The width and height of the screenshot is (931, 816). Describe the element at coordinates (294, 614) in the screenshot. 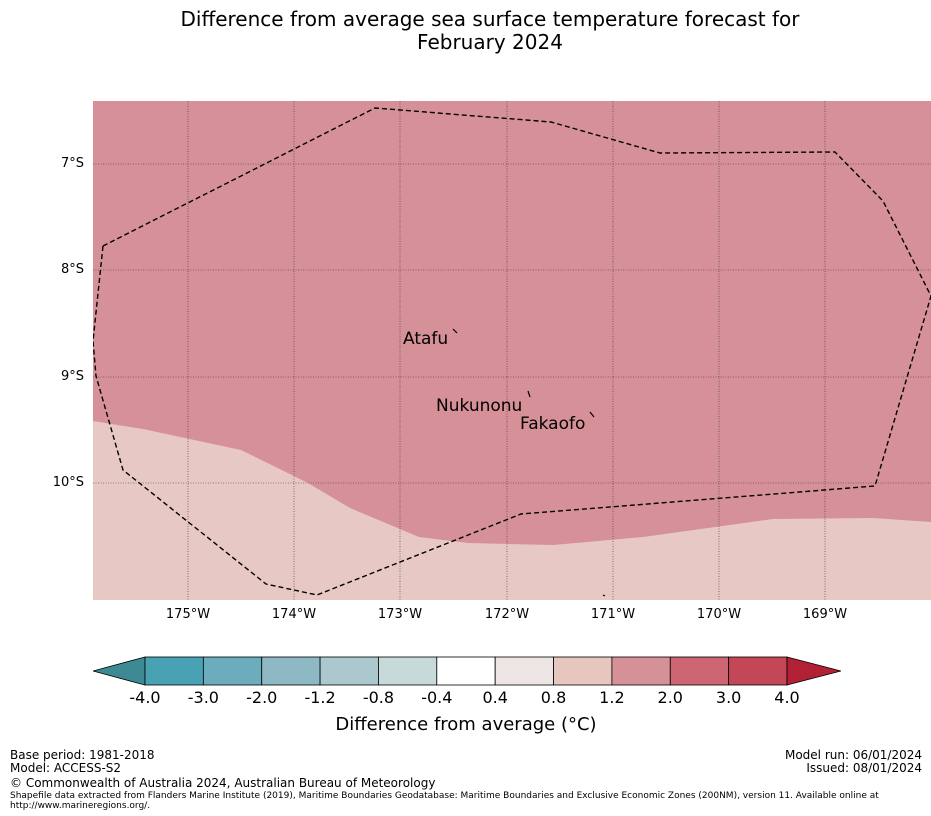

I see `lon-label-174w: 174°W` at that location.